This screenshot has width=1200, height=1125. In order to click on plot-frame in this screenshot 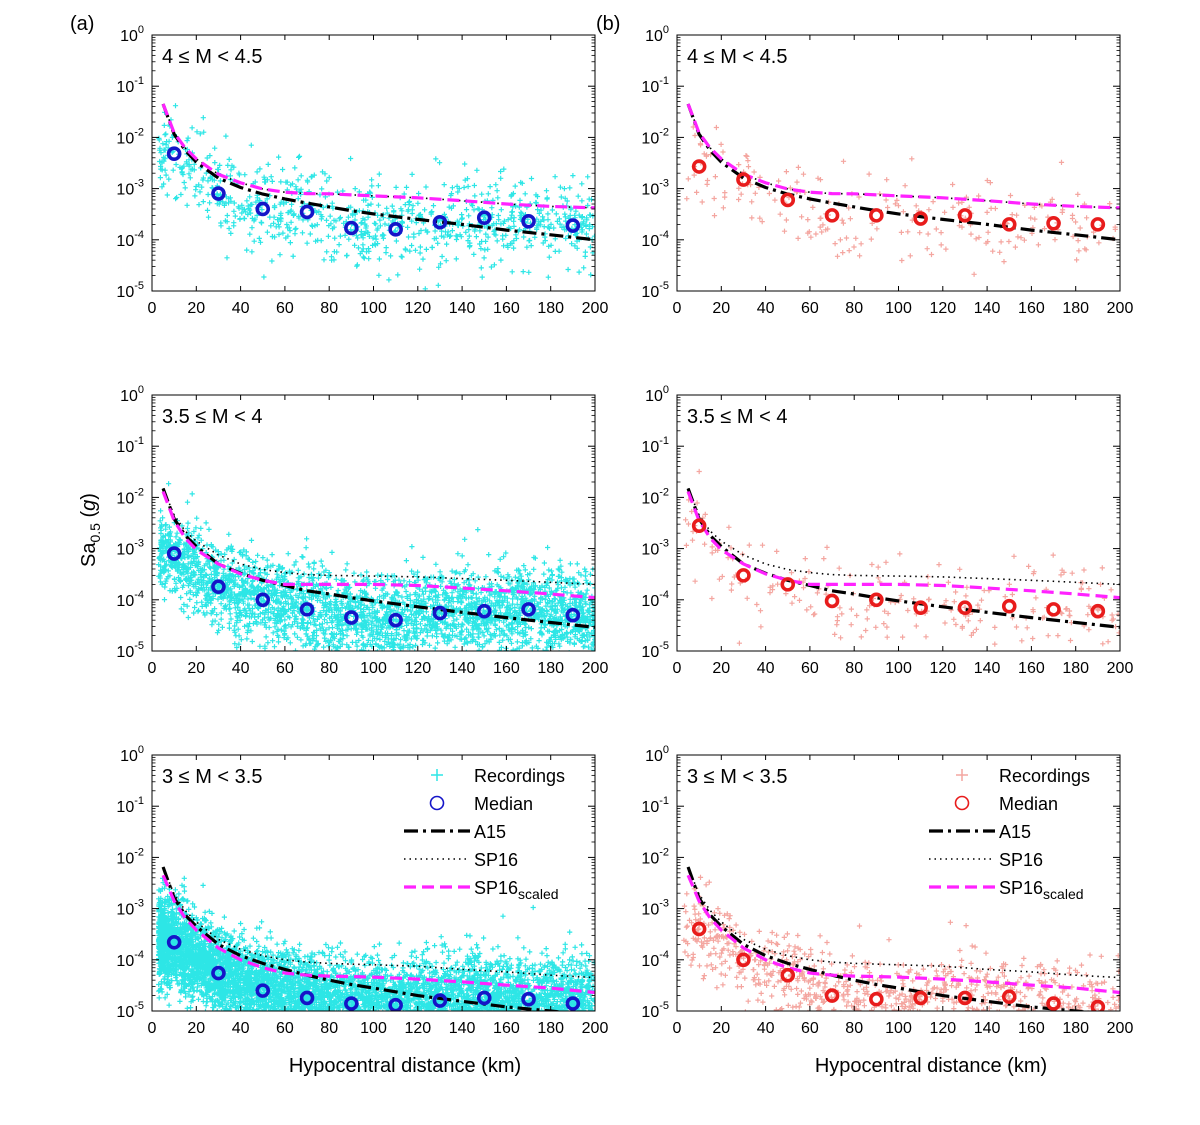, I will do `click(898, 163)`.